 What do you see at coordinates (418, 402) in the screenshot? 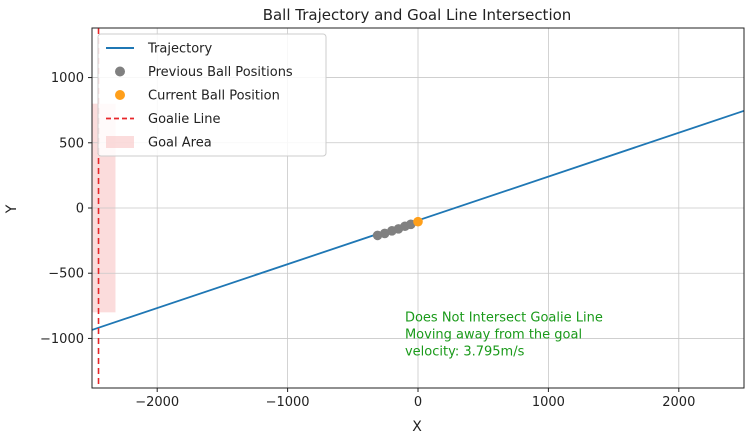
I see `x-tick-label: 0` at bounding box center [418, 402].